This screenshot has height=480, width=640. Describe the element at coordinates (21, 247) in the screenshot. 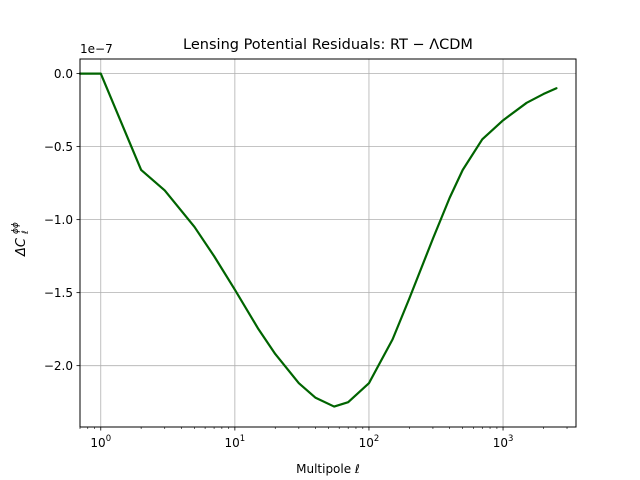

I see `y-axis-label-main: ΔC` at that location.